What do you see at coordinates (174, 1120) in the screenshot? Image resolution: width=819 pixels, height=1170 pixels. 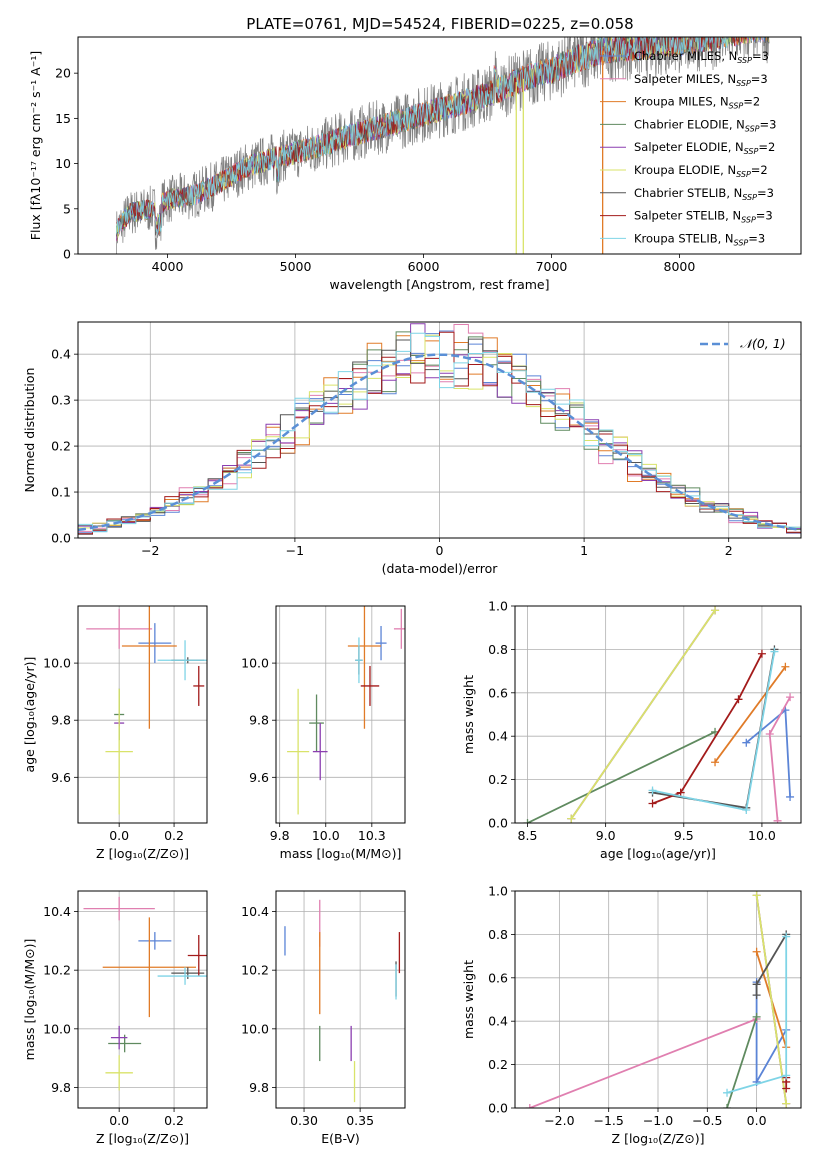 I see `x-tick-label: 0.2` at bounding box center [174, 1120].